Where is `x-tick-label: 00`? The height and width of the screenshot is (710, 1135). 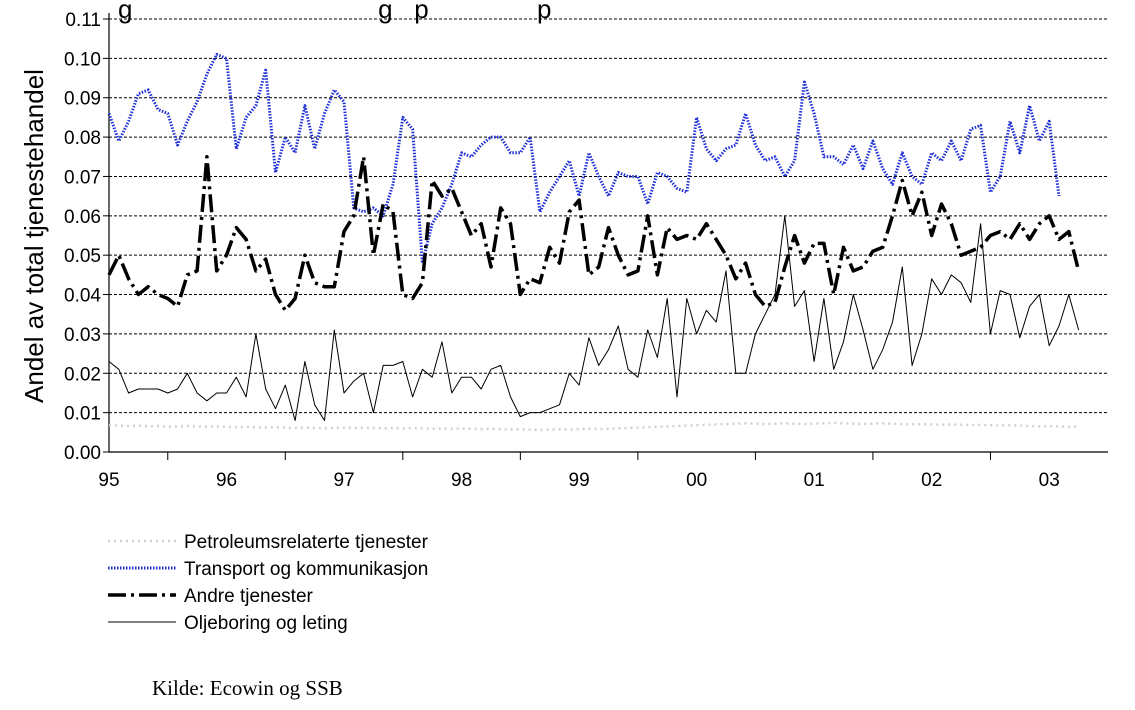
x-tick-label: 00 is located at coordinates (696, 480).